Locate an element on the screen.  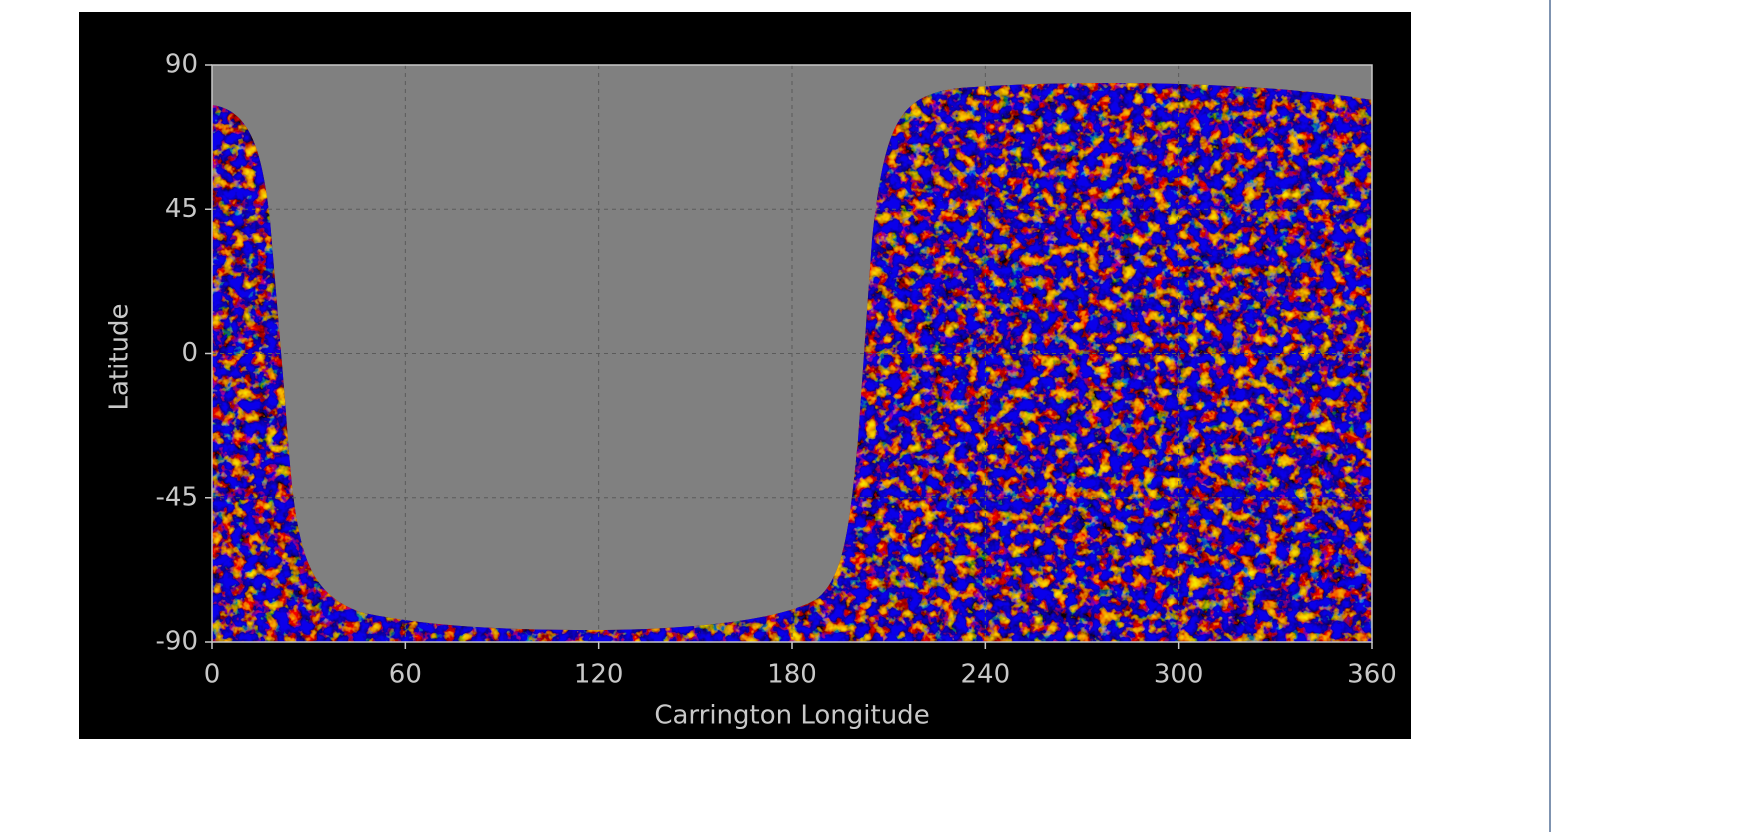
y-tick-label: 0 is located at coordinates (189, 353).